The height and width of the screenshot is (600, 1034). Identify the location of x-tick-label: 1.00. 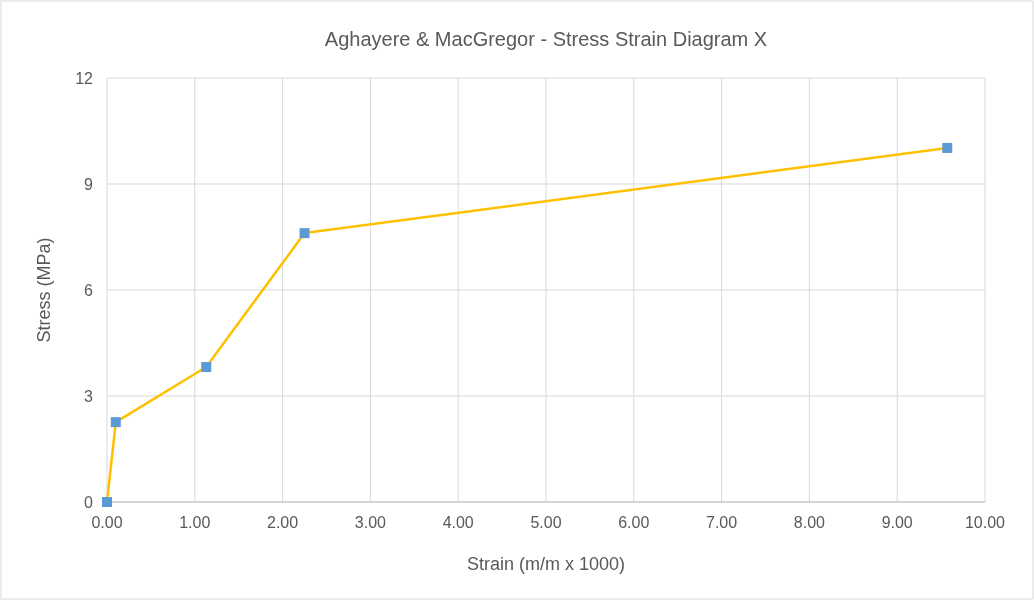
(195, 522).